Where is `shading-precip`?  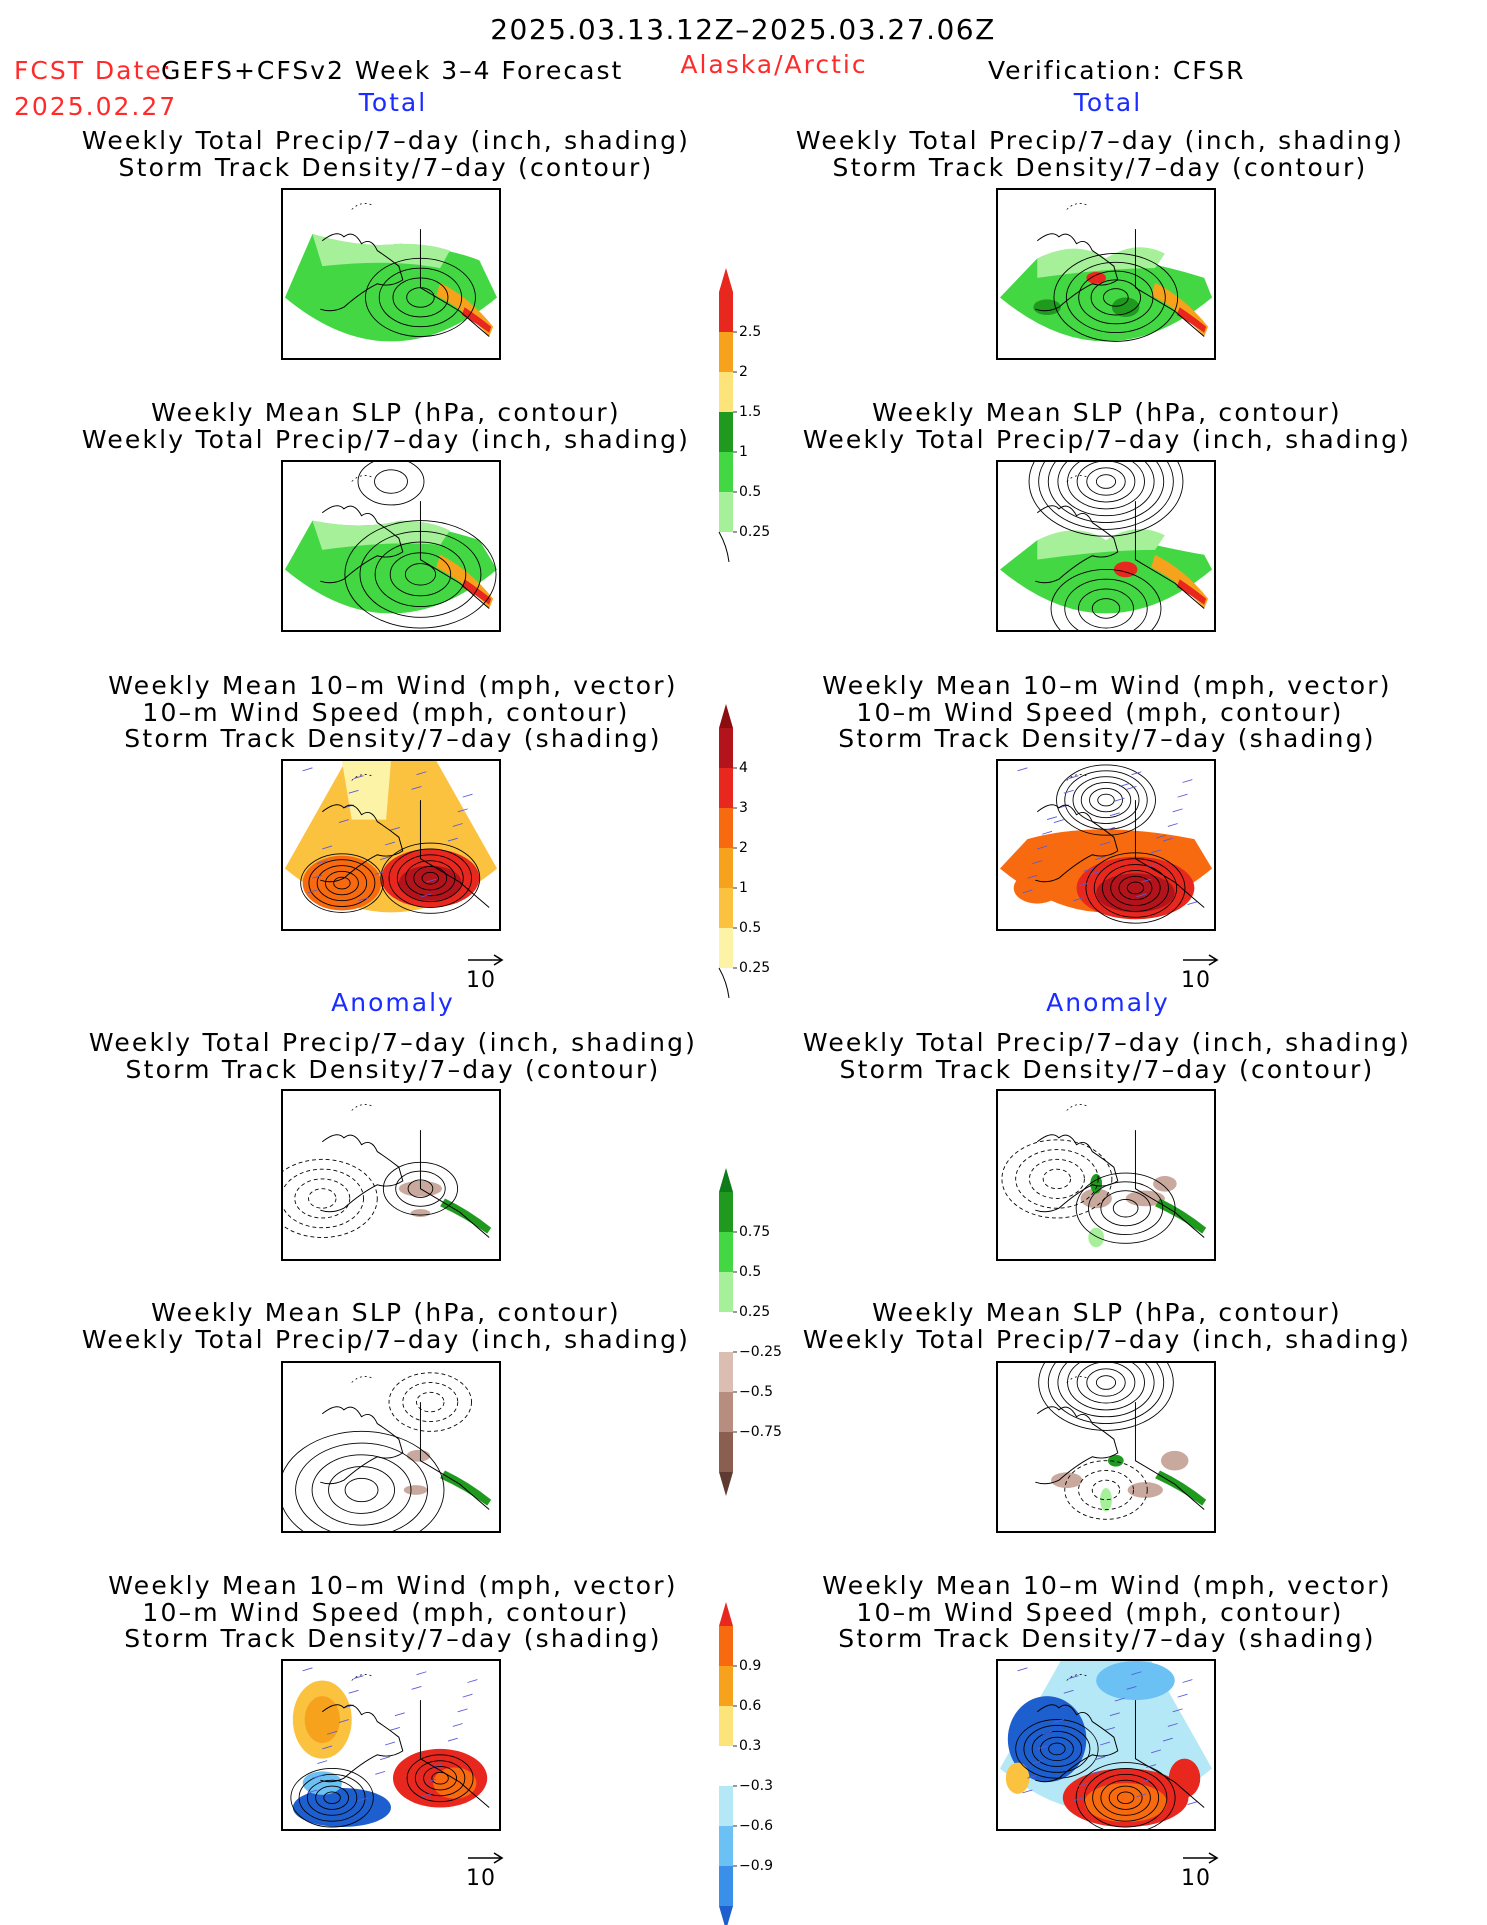 shading-precip is located at coordinates (1106, 300).